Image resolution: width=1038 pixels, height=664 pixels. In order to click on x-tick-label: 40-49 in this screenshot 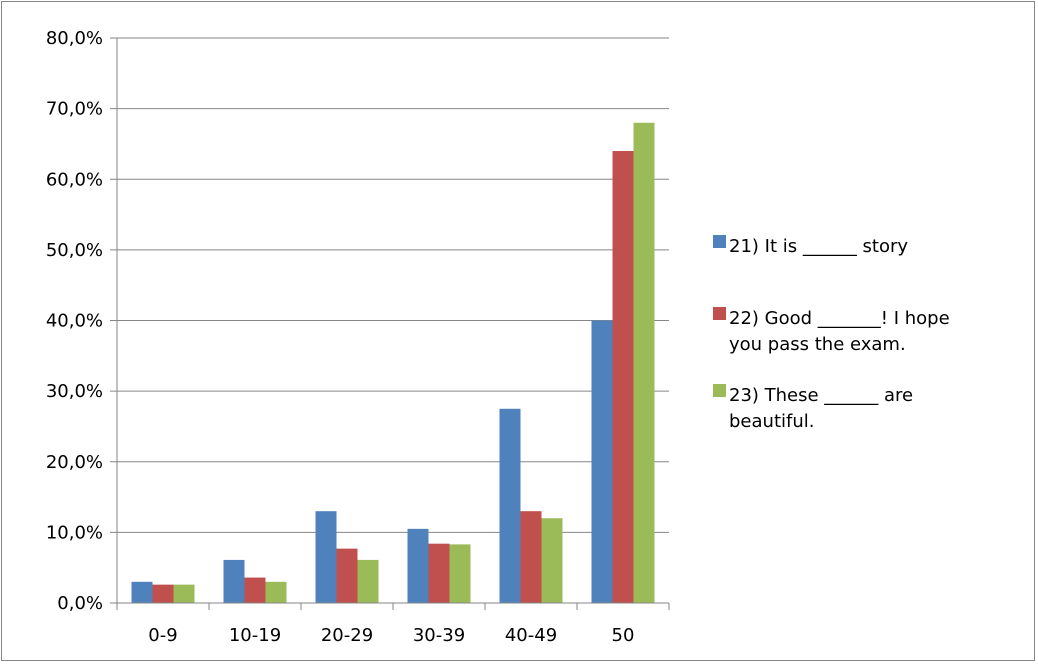, I will do `click(531, 635)`.